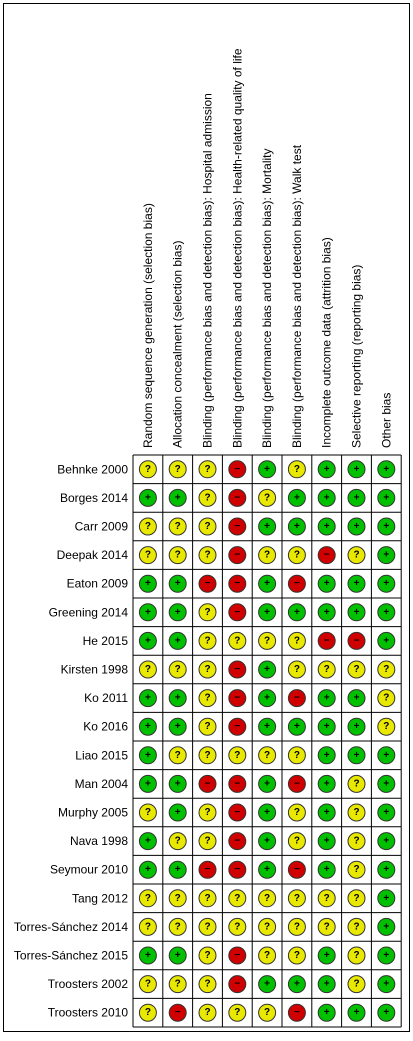  I want to click on study-label: Torres-Sánchez 2015, so click(71, 956).